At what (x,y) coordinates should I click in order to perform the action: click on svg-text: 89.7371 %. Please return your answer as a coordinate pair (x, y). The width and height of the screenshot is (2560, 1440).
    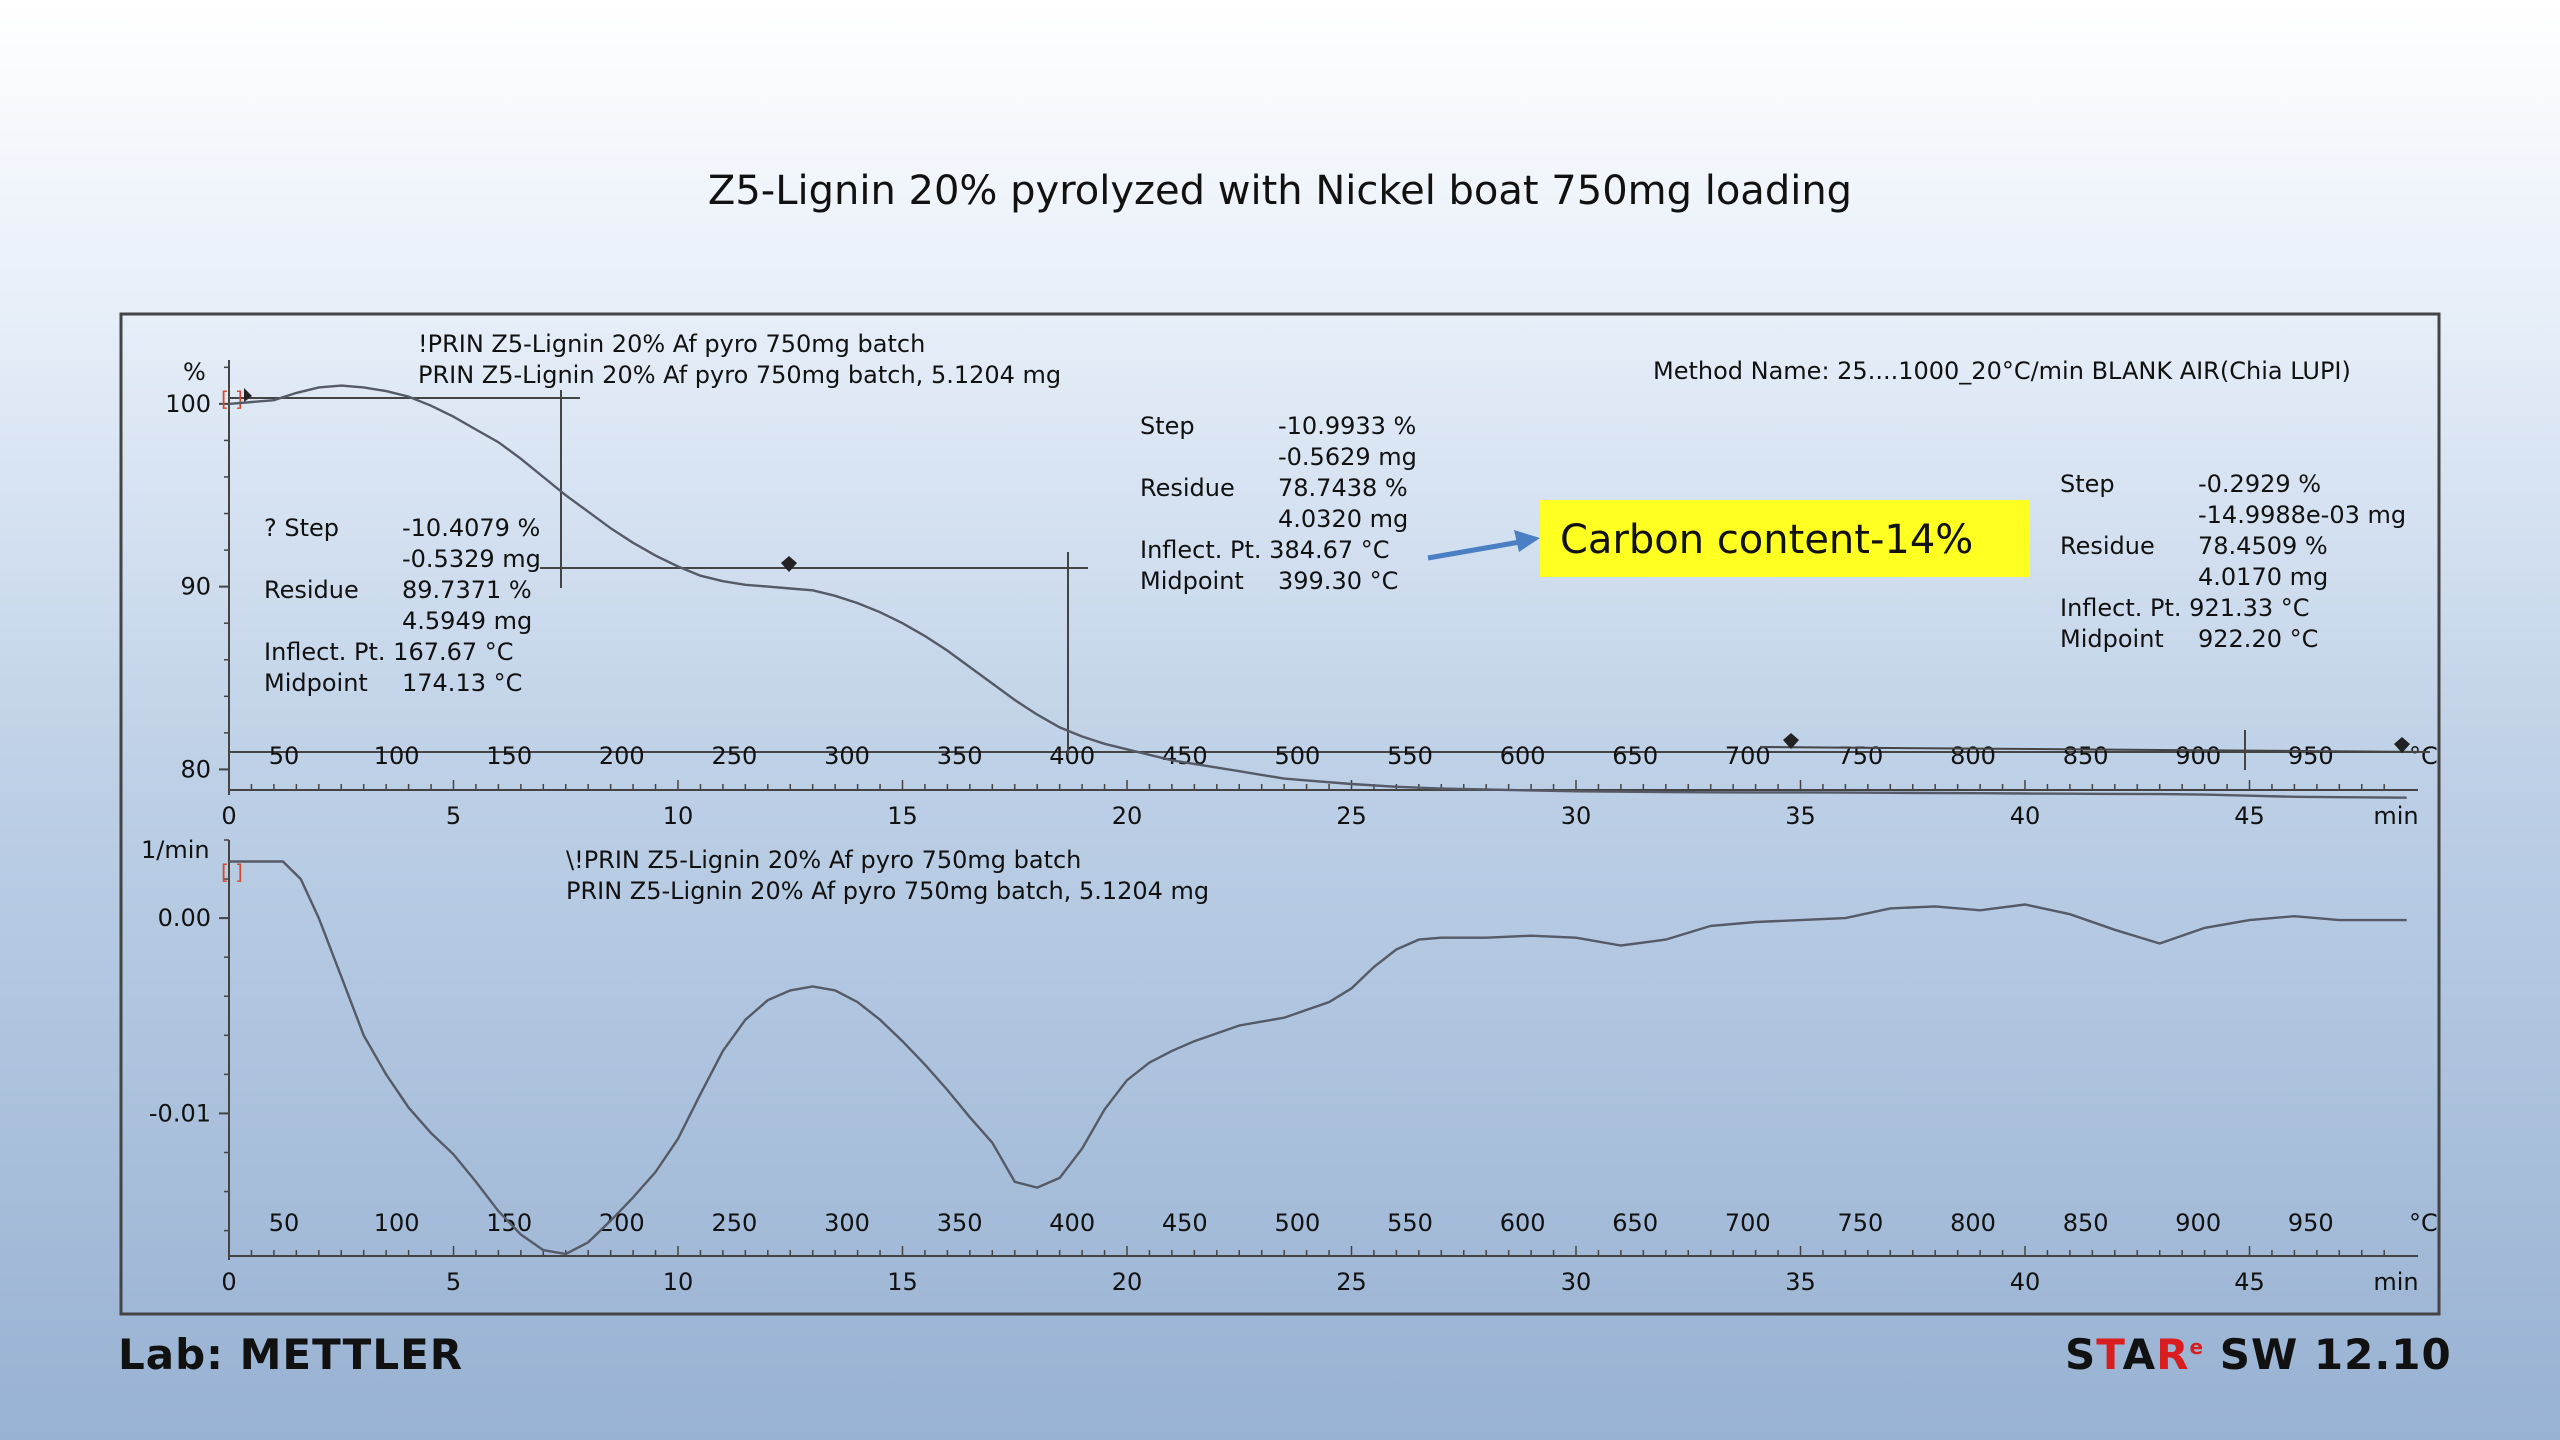
    Looking at the image, I should click on (467, 590).